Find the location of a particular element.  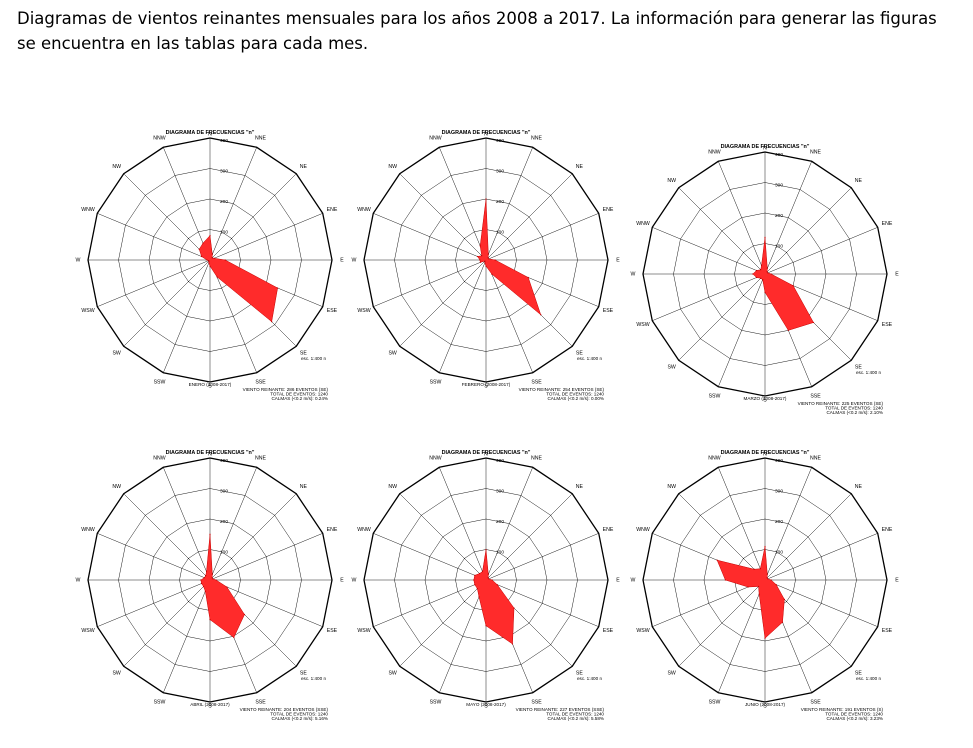

month-label: MARZO (2008-2017) is located at coordinates (765, 398).